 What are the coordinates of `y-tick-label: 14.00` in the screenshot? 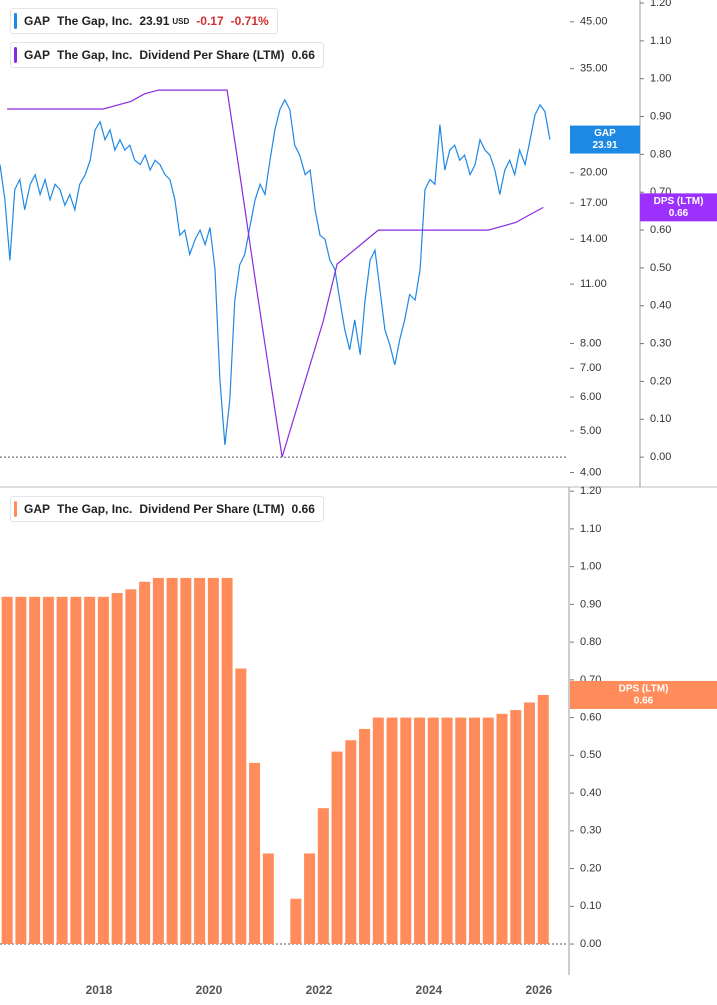 It's located at (594, 239).